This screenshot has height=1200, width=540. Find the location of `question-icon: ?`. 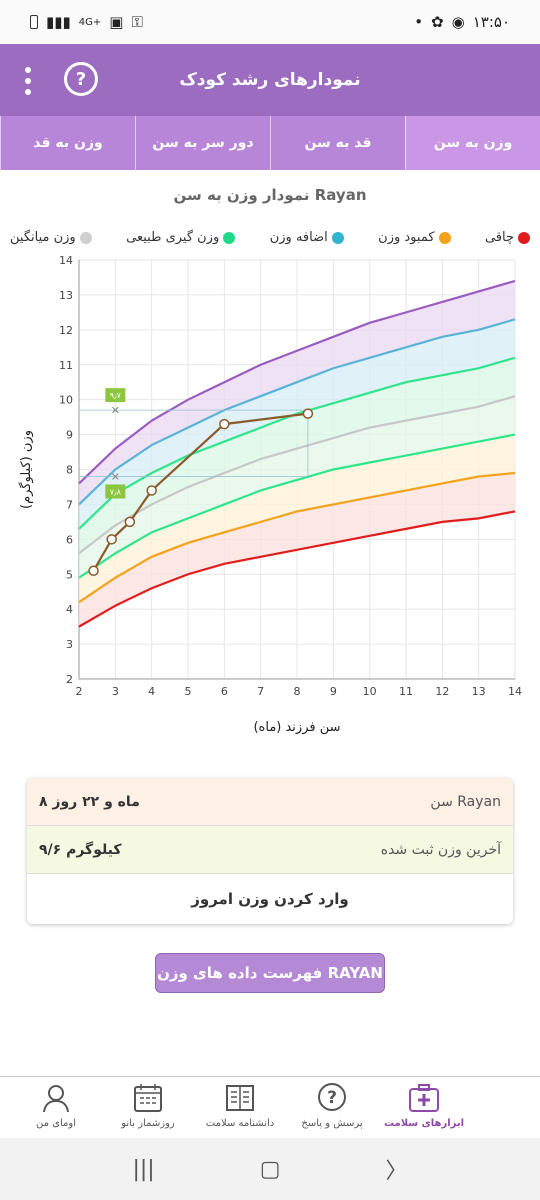

question-icon: ? is located at coordinates (332, 1097).